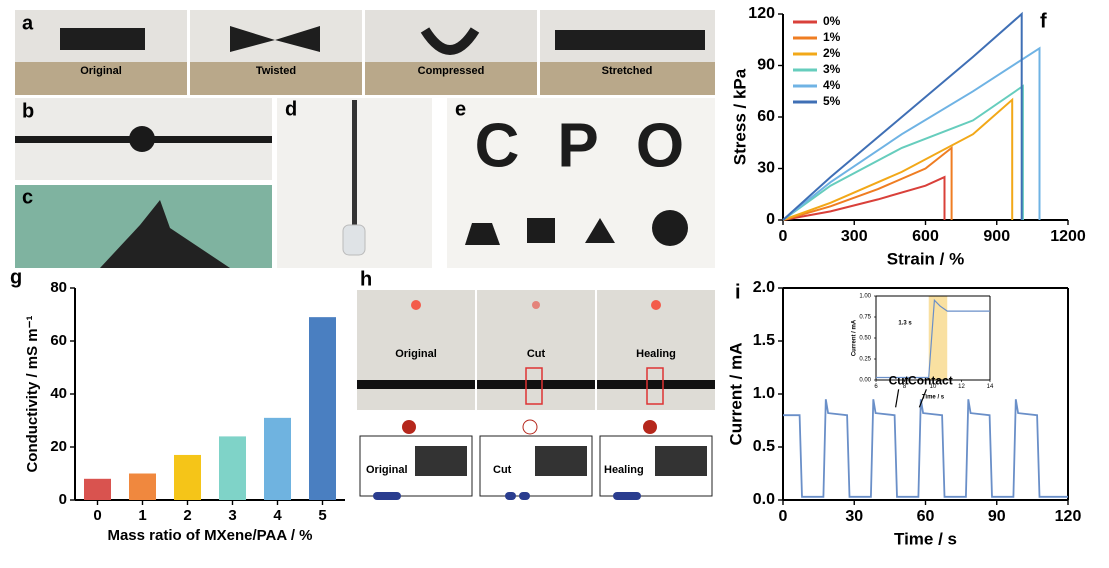 This screenshot has width=1109, height=568. Describe the element at coordinates (660, 145) in the screenshot. I see `shape-letter: O` at that location.